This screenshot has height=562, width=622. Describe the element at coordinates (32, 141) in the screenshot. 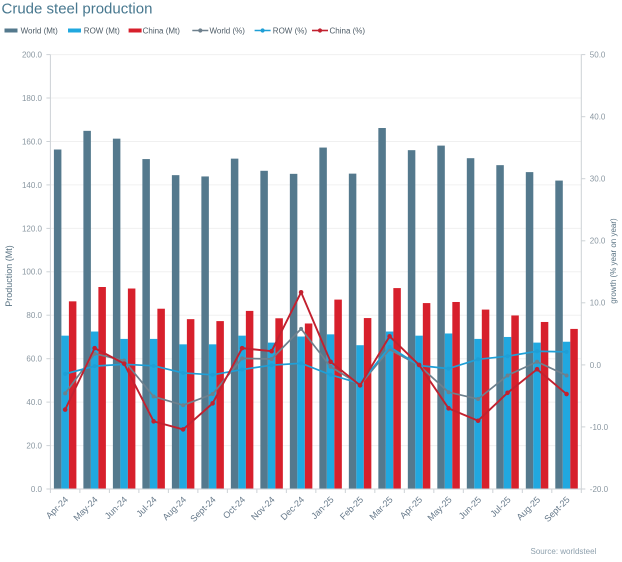

I see `svg-text: 160.0` at that location.